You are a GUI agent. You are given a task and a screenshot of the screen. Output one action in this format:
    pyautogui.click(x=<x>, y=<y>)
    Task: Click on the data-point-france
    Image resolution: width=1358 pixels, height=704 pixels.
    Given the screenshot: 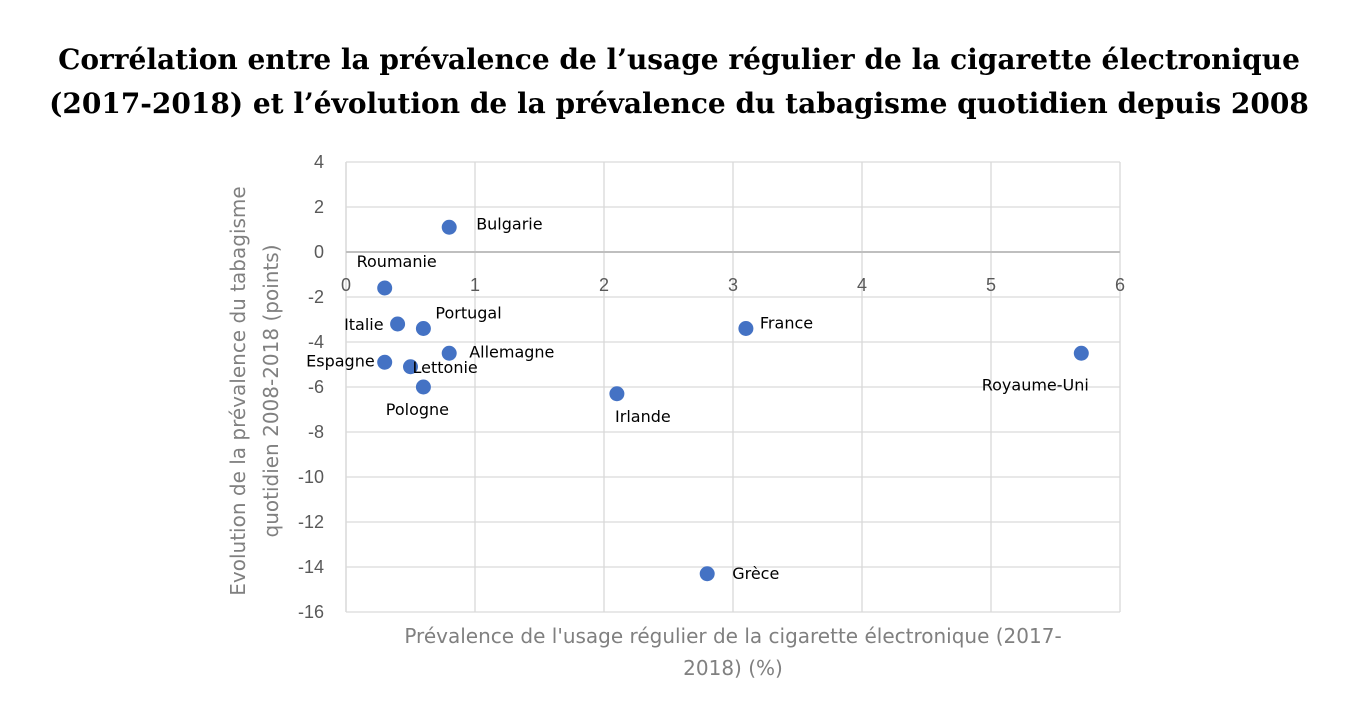 What is the action you would take?
    pyautogui.click(x=746, y=328)
    